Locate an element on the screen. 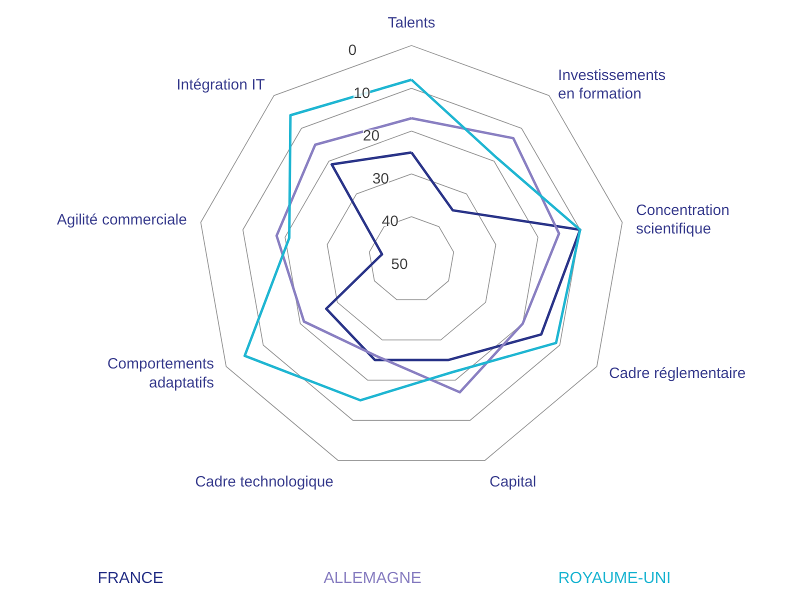  text: ALLEMAGNE is located at coordinates (373, 578).